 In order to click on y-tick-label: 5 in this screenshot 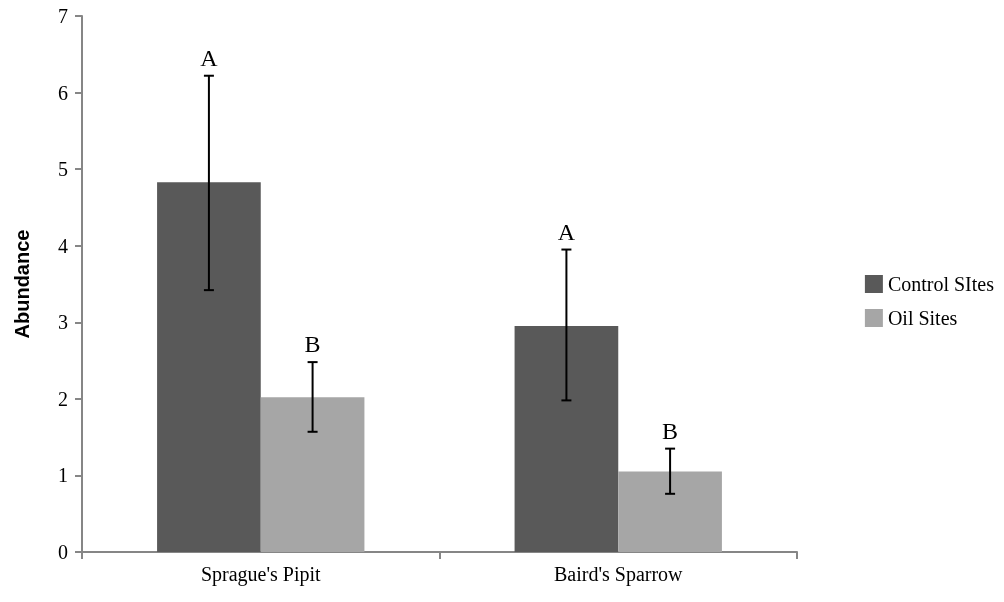, I will do `click(63, 169)`.